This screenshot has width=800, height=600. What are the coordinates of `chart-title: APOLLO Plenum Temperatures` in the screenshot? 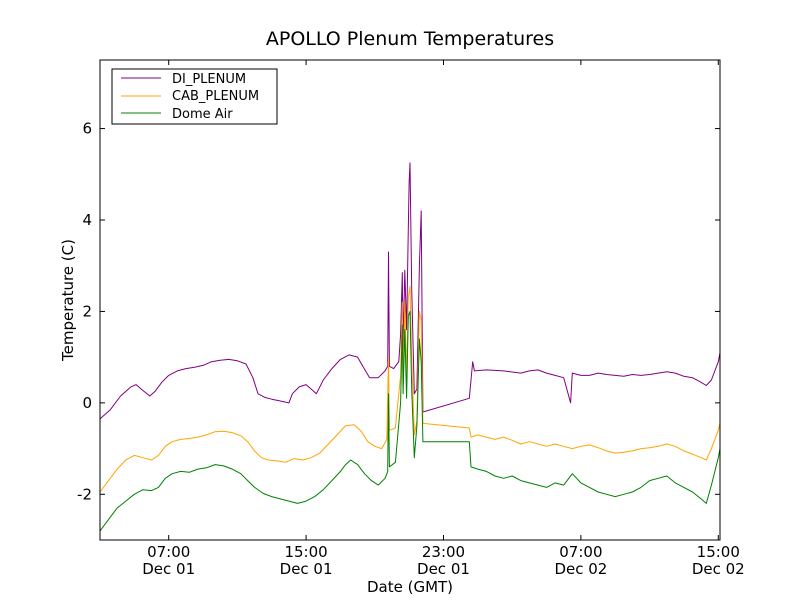 It's located at (410, 39).